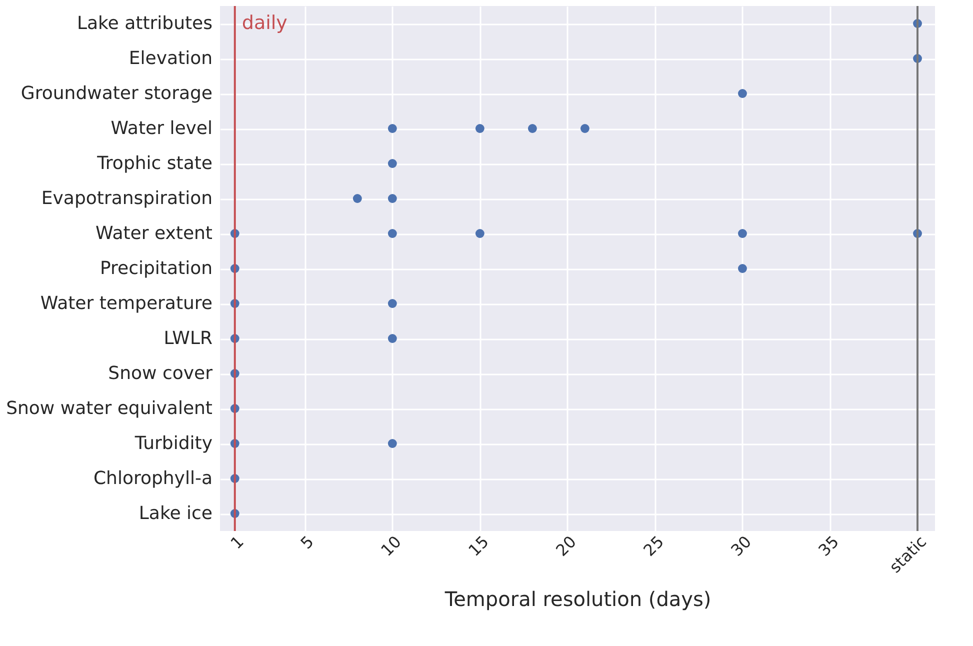 This screenshot has width=973, height=646. I want to click on y-tick-label: Lake attributes, so click(144, 23).